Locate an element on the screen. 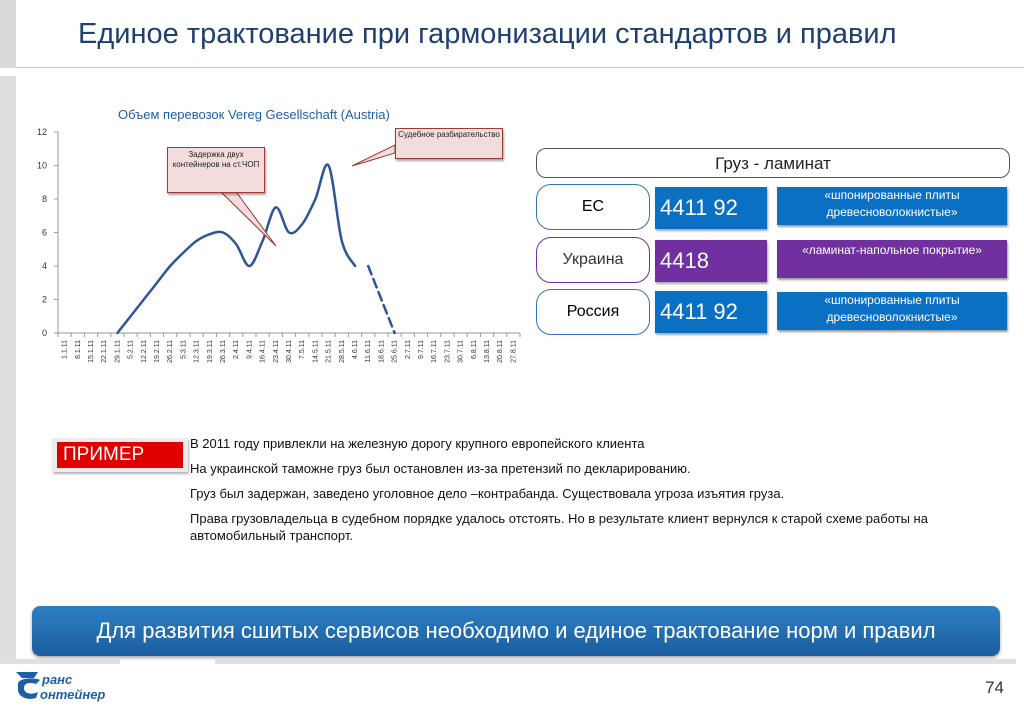 The width and height of the screenshot is (1024, 709). example-label: ПРИМЕР is located at coordinates (120, 455).